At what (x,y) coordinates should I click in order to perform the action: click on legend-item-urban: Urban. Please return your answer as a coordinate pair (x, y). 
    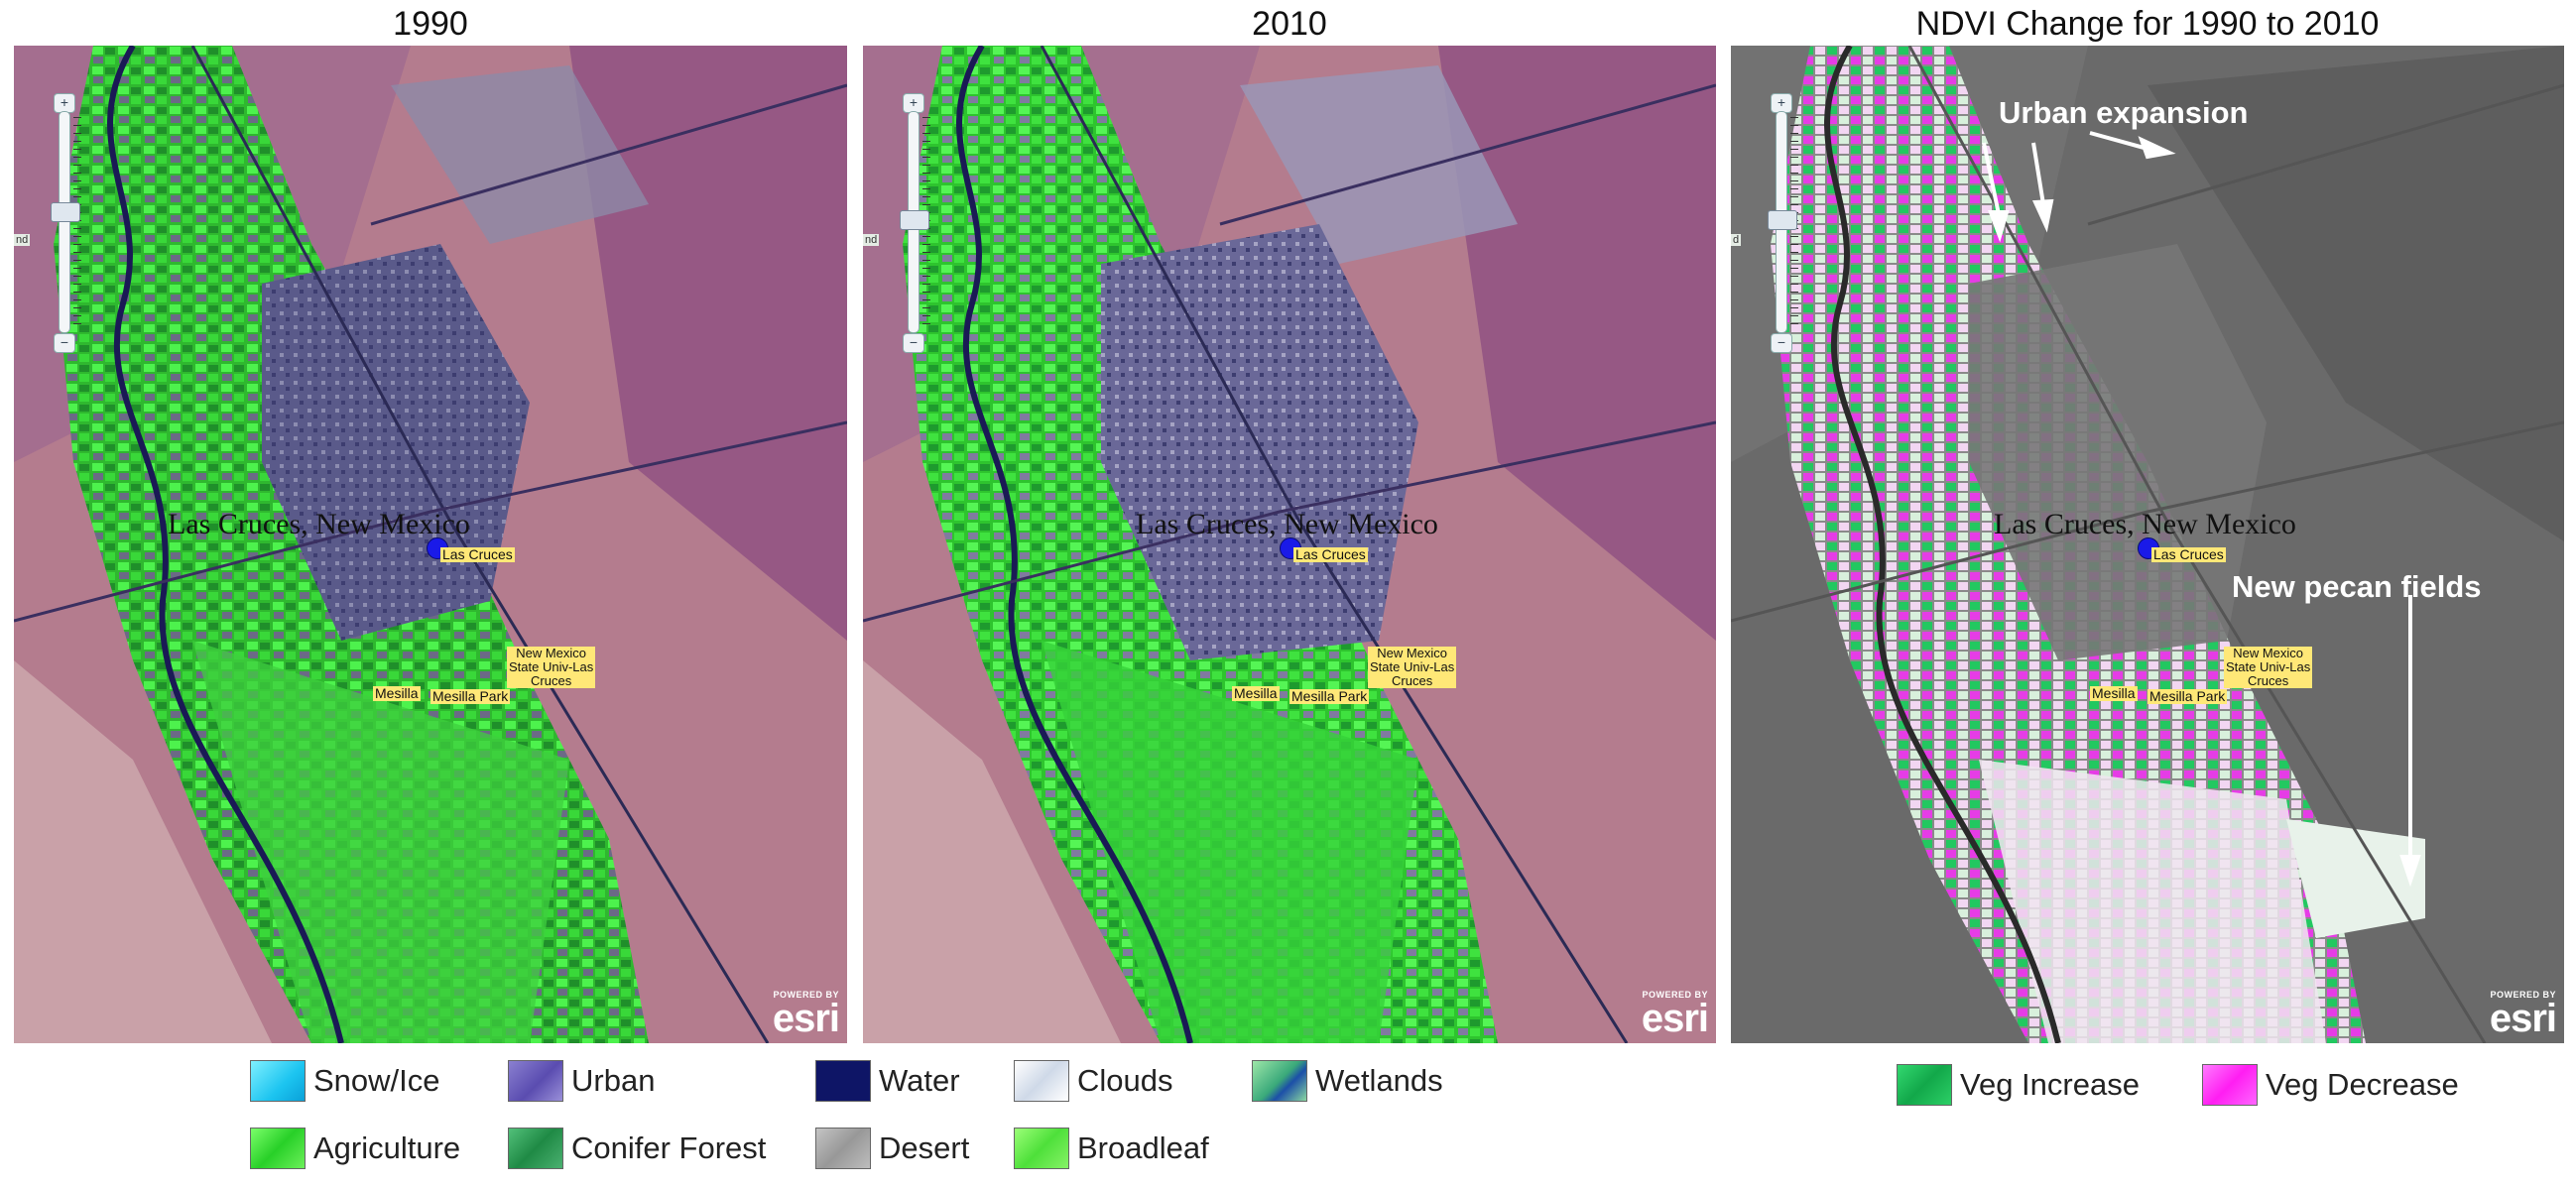
    Looking at the image, I should click on (581, 1081).